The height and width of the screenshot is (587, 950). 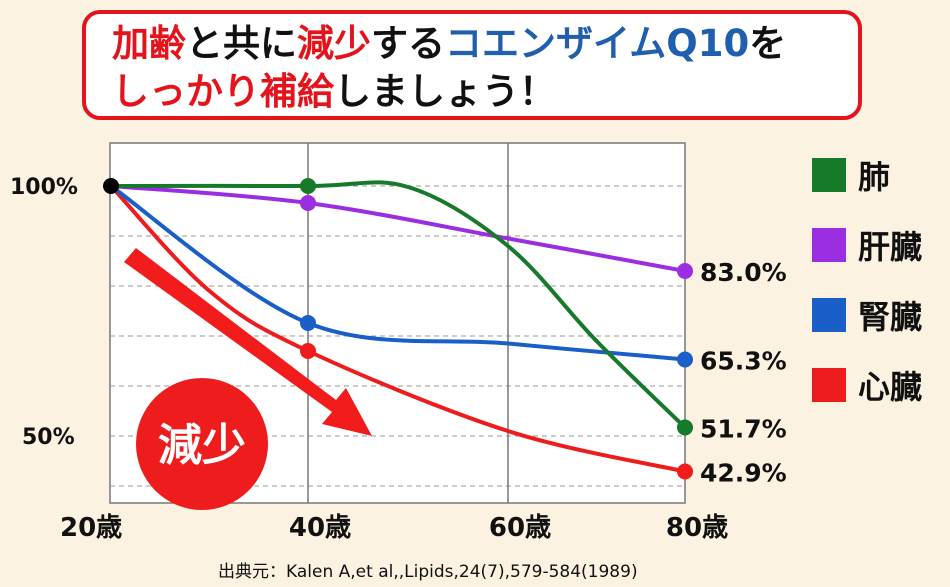 What do you see at coordinates (890, 317) in the screenshot?
I see `legend-label: 腎臓` at bounding box center [890, 317].